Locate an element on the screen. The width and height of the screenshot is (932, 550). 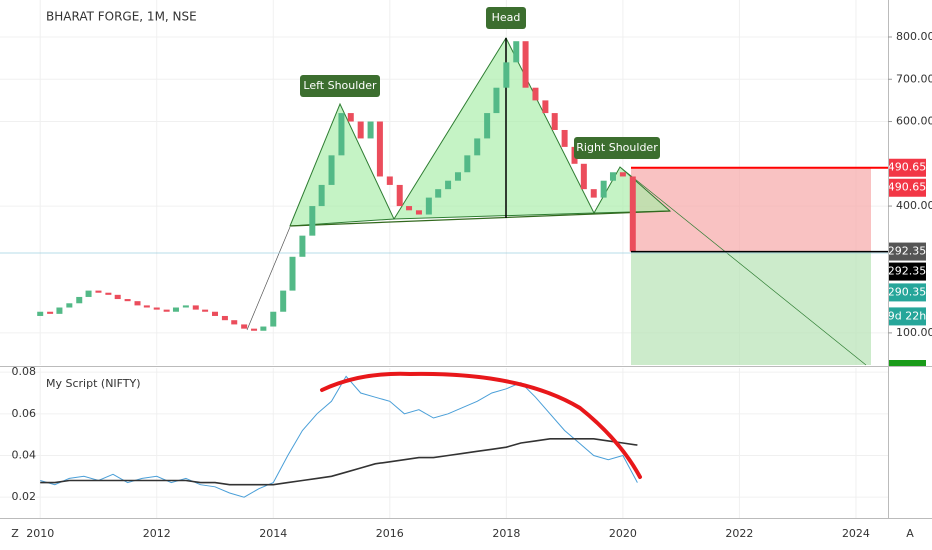
y-tick-label: 0.02 is located at coordinates (24, 496).